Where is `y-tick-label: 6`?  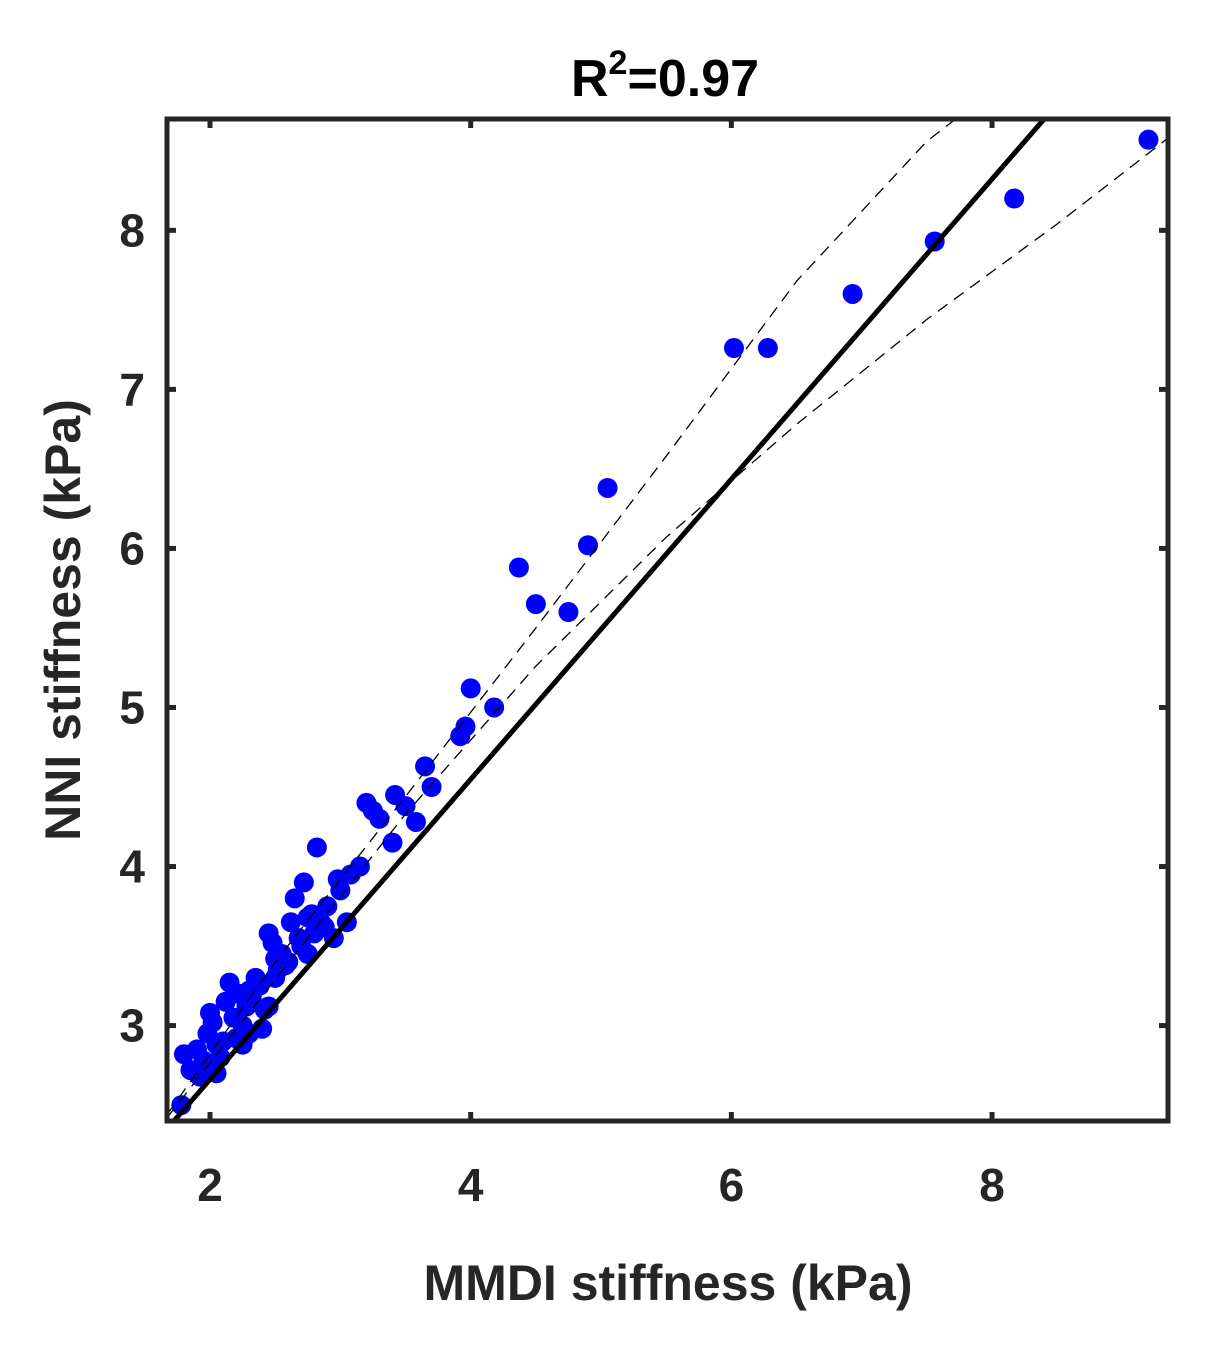
y-tick-label: 6 is located at coordinates (132, 548).